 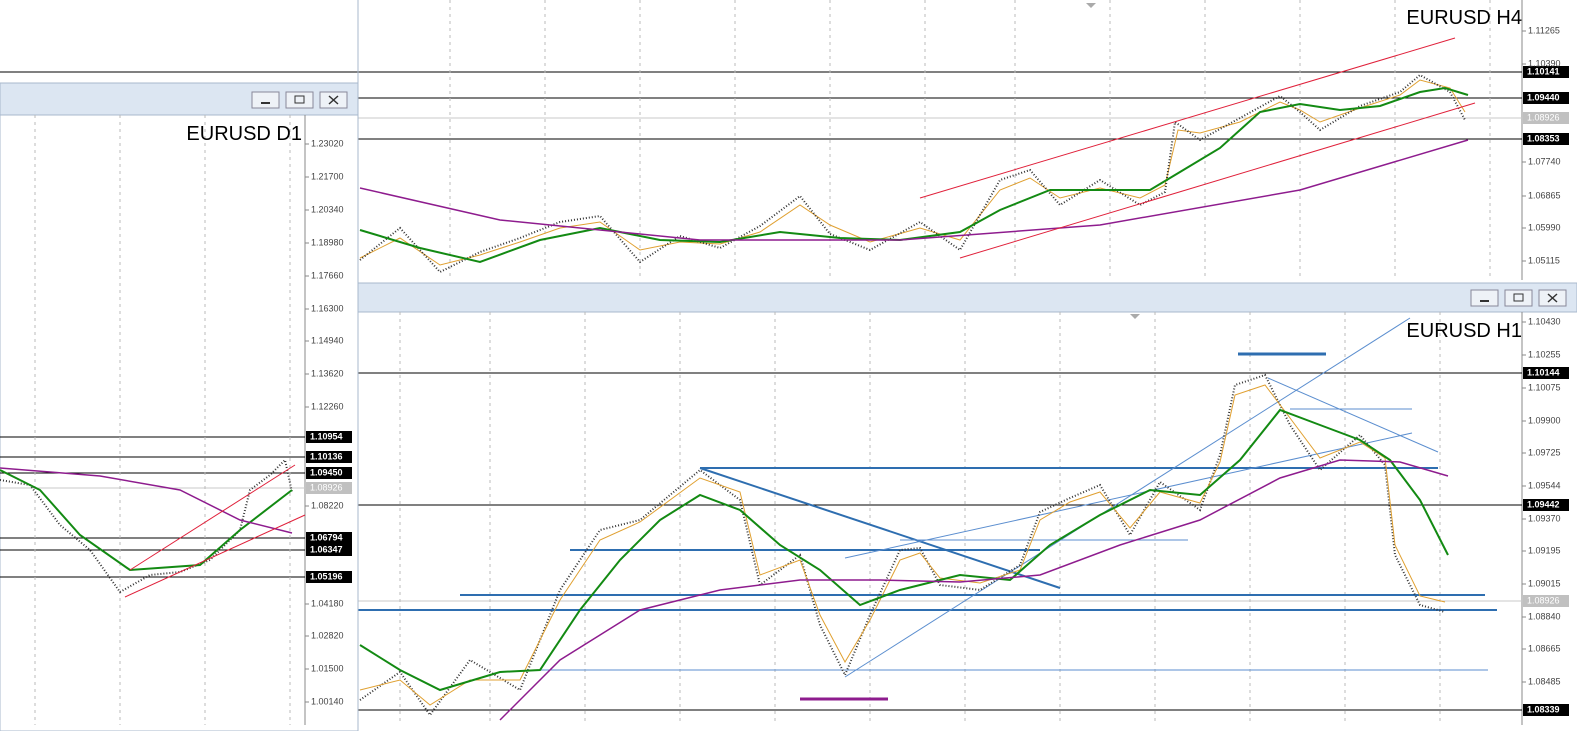 What do you see at coordinates (1544, 550) in the screenshot?
I see `price-label: 1.09195` at bounding box center [1544, 550].